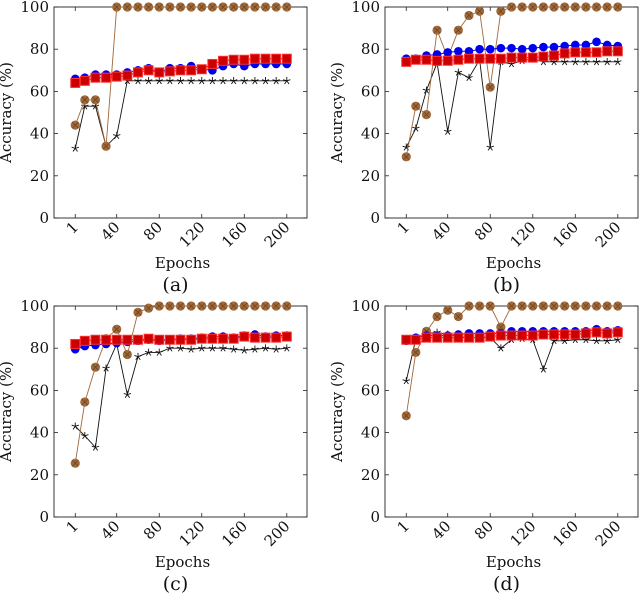 This screenshot has width=640, height=600. I want to click on x-axis-label: Epochs, so click(513, 263).